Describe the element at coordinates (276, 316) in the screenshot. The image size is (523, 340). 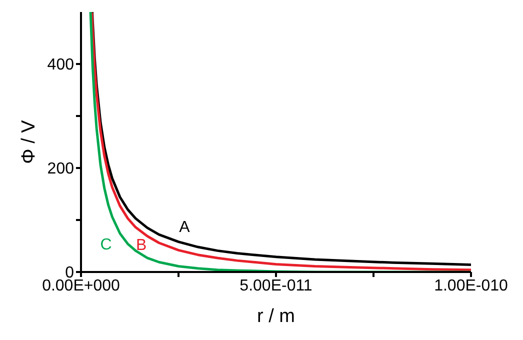
I see `x-axis-title: r / m` at that location.